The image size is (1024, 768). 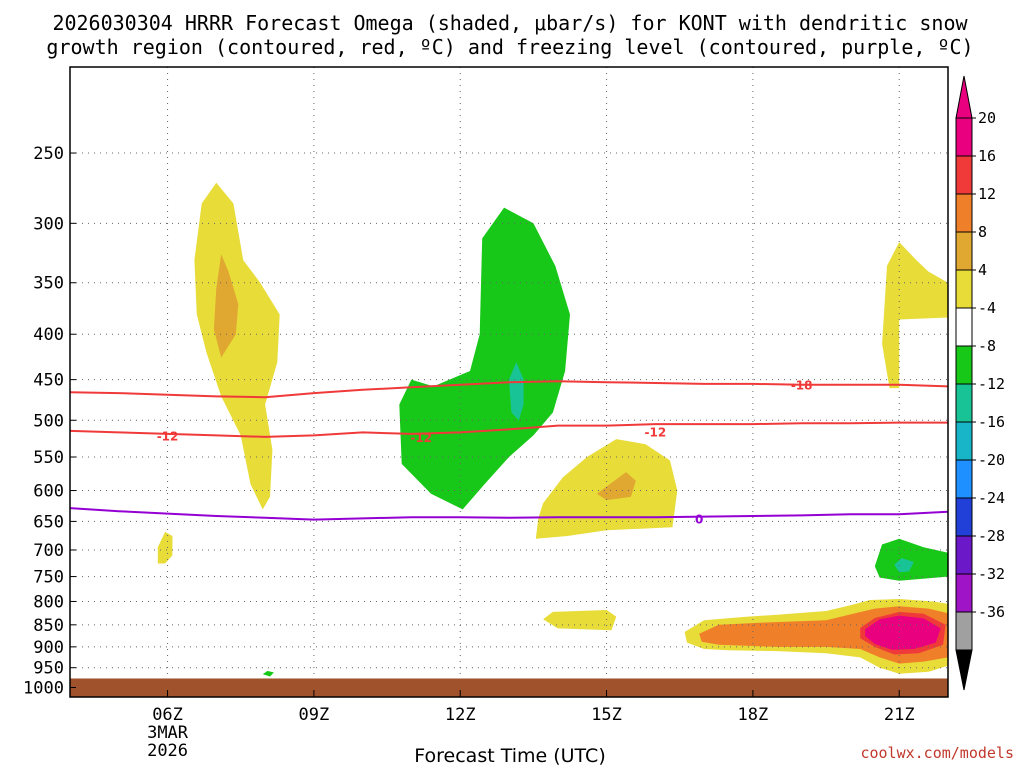 I want to click on y-tick-label: 1000, so click(x=43, y=688).